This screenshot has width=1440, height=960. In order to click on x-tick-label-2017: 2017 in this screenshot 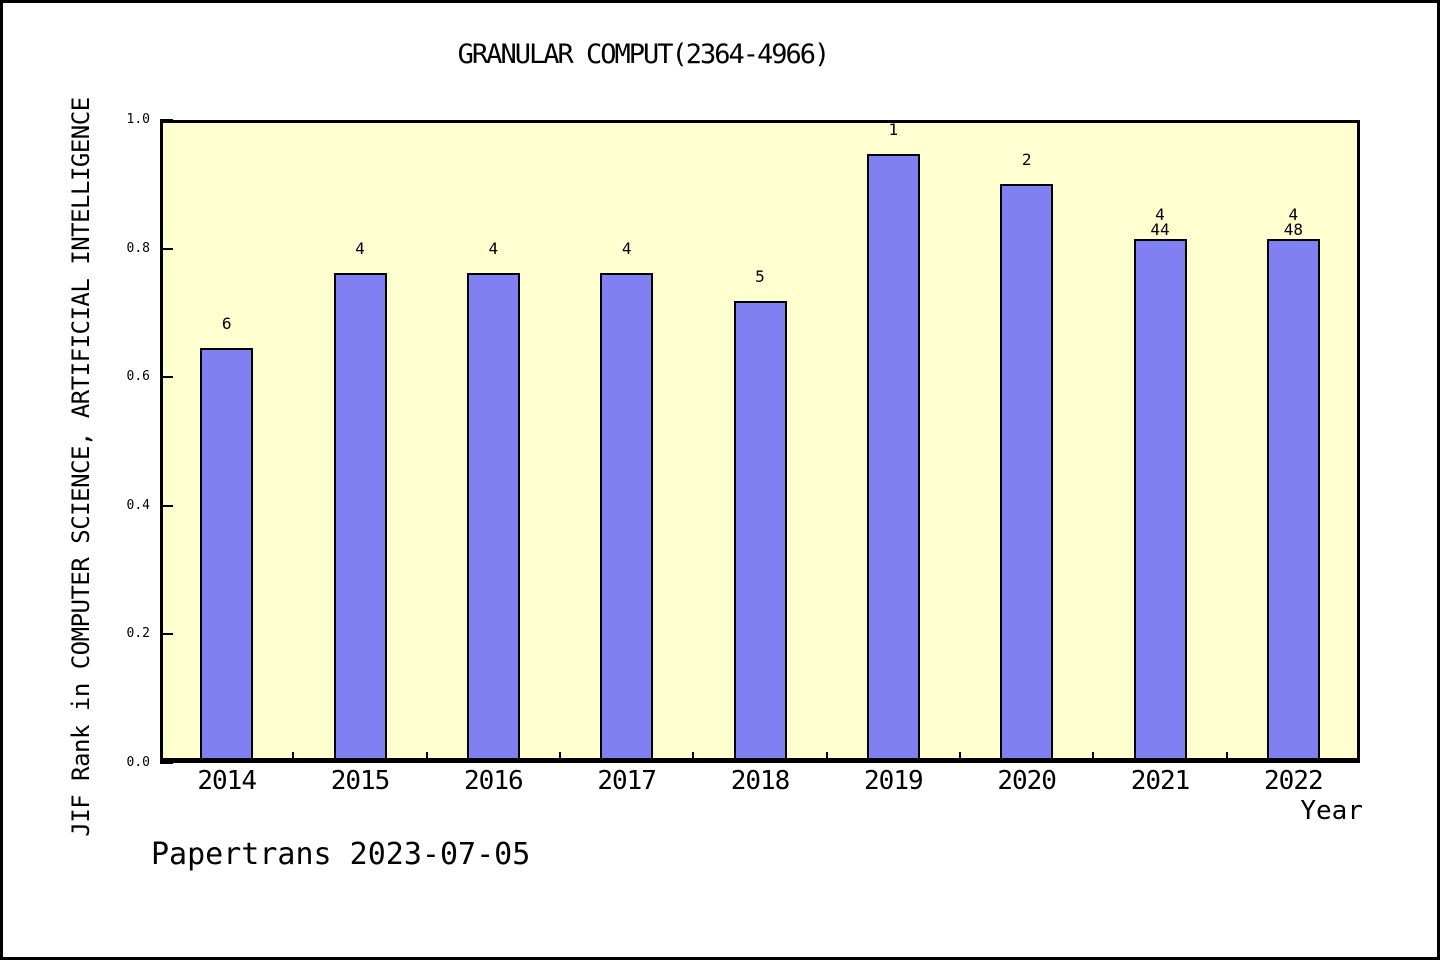, I will do `click(627, 781)`.